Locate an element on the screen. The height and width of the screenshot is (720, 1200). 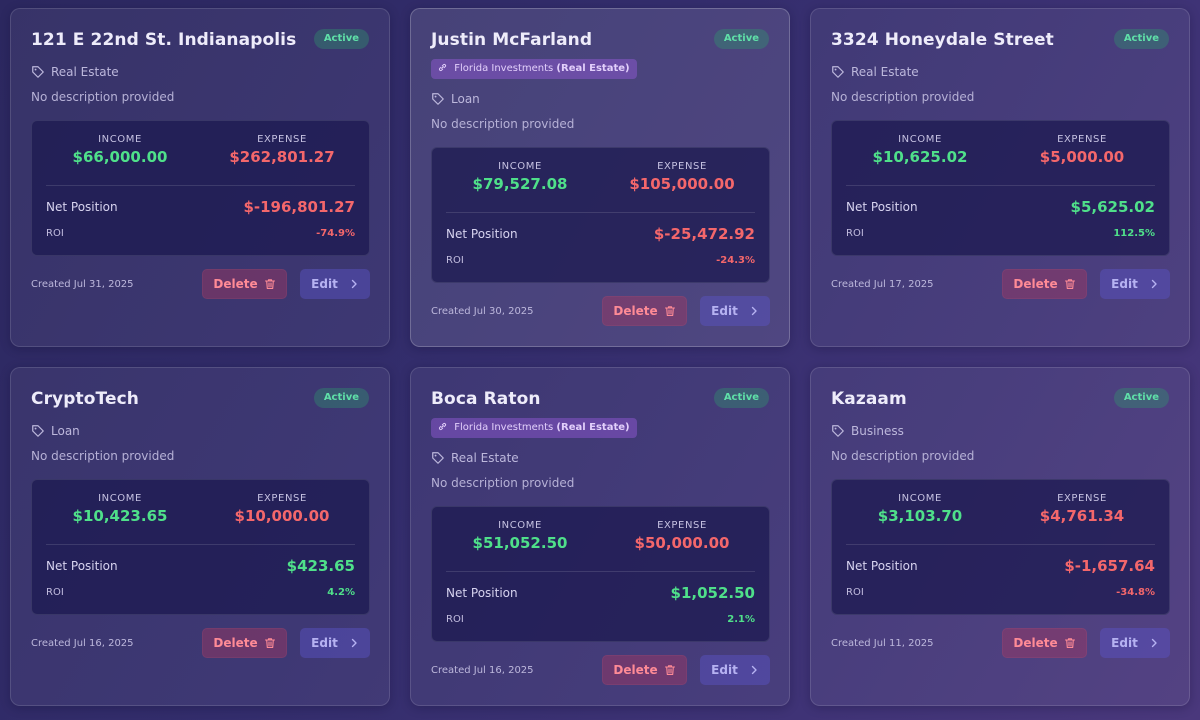
expense-stat: EXPENSE $10,000.00 is located at coordinates (282, 509).